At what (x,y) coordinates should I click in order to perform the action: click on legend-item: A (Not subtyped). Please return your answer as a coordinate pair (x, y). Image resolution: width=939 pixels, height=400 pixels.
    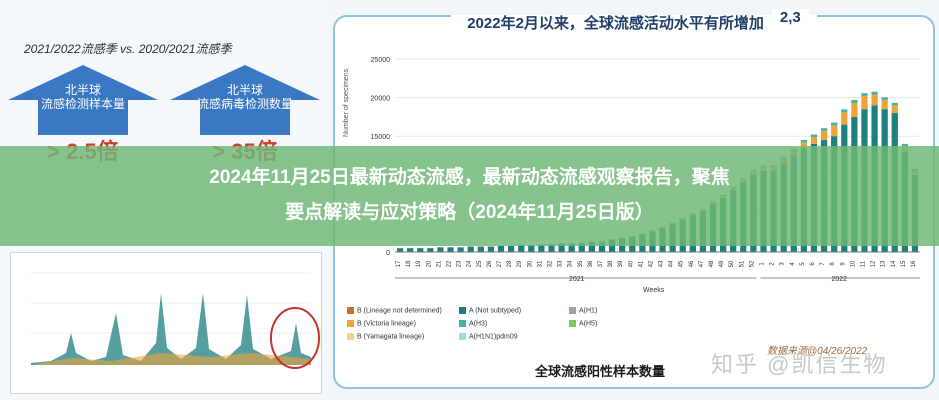
    Looking at the image, I should click on (490, 310).